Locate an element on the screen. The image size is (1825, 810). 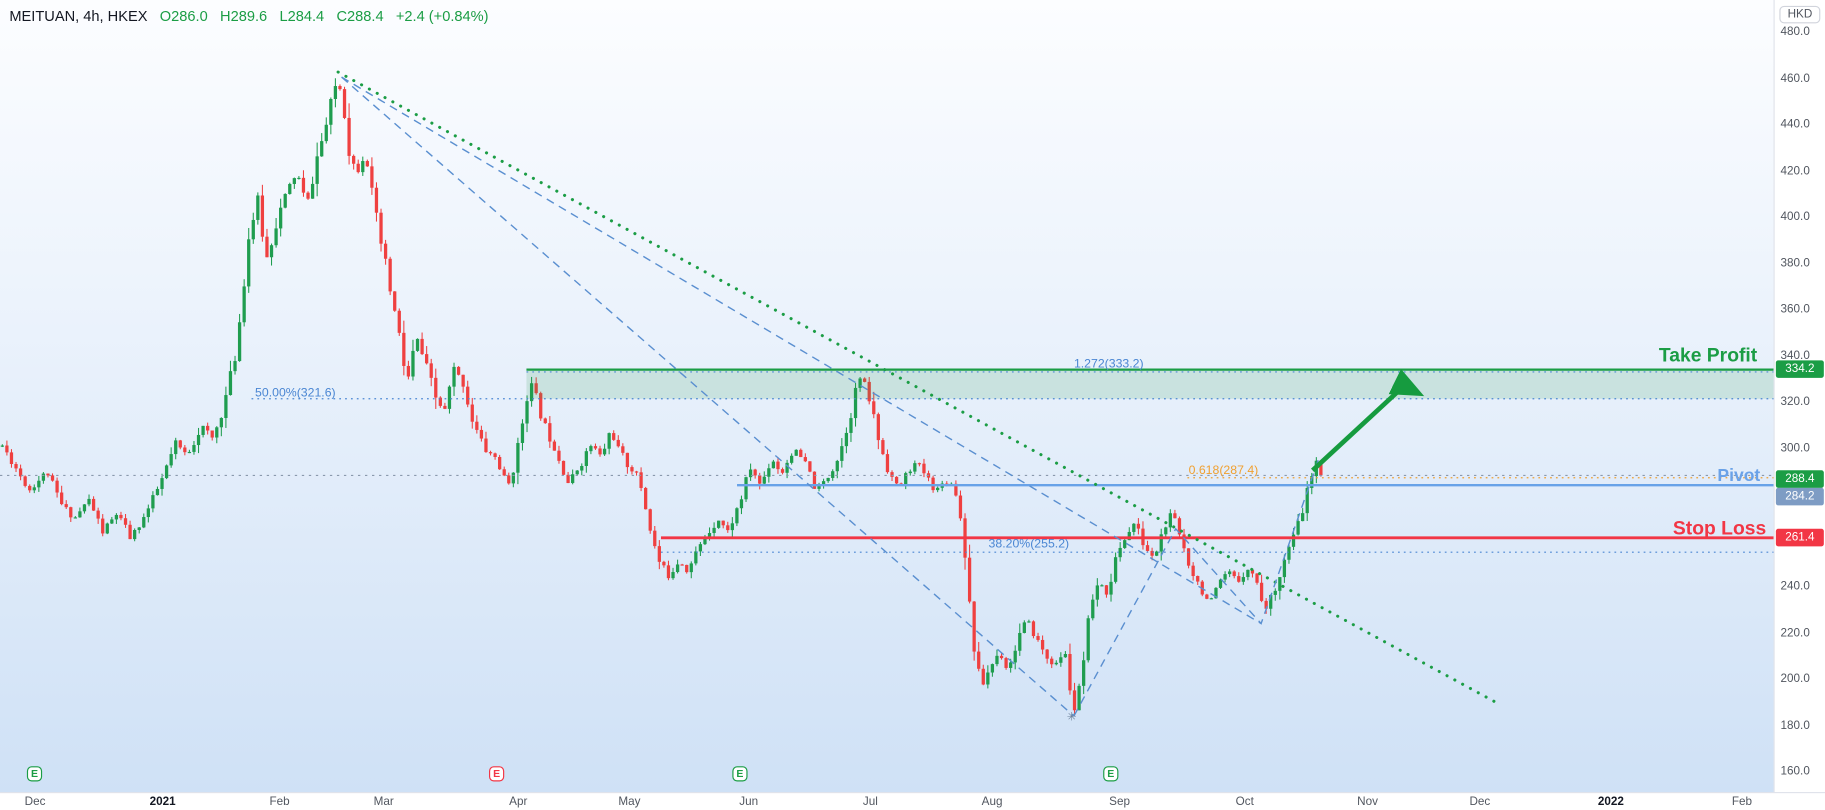
pivot-label: Pivot is located at coordinates (1739, 475).